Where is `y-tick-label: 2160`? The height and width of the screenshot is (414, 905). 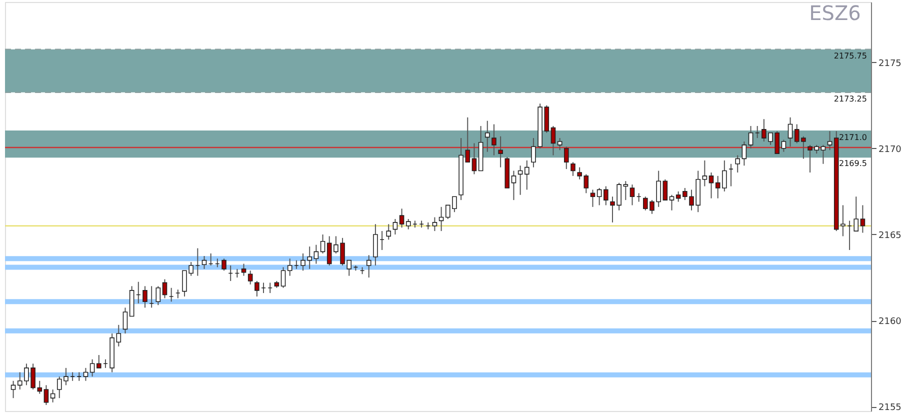 y-tick-label: 2160 is located at coordinates (890, 322).